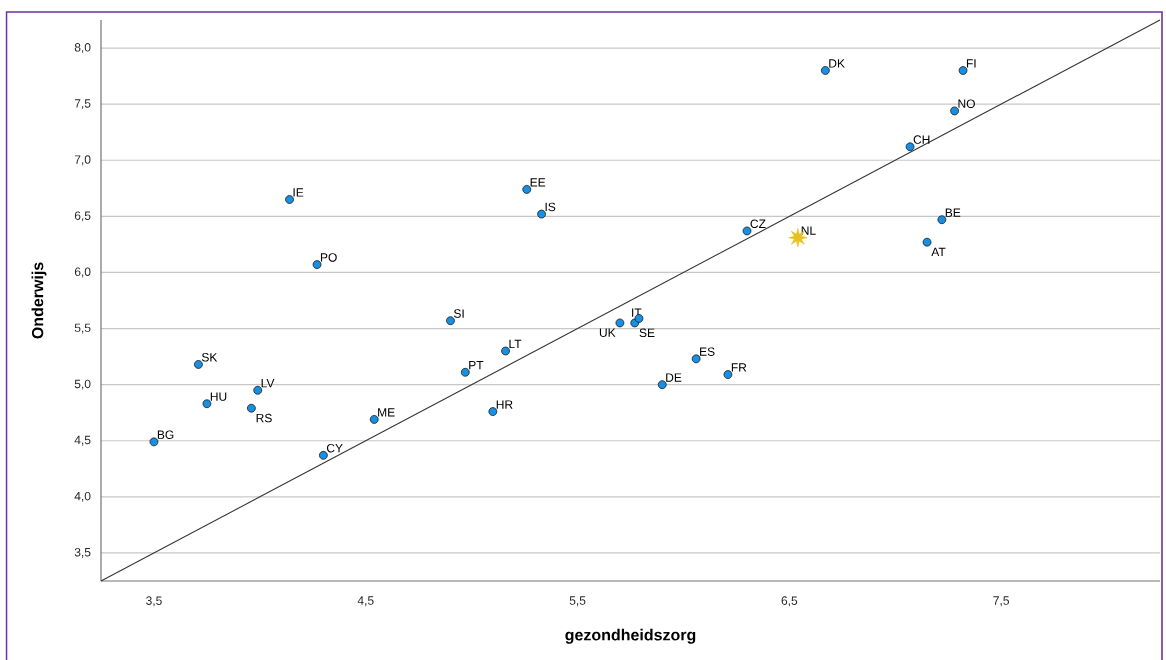  I want to click on x-tick-label: 3,5, so click(154, 601).